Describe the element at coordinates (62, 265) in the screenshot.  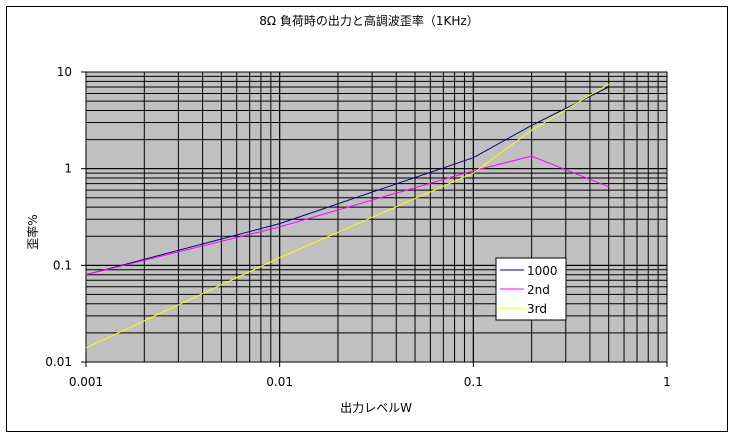
I see `y-tick-label: 0.1` at that location.